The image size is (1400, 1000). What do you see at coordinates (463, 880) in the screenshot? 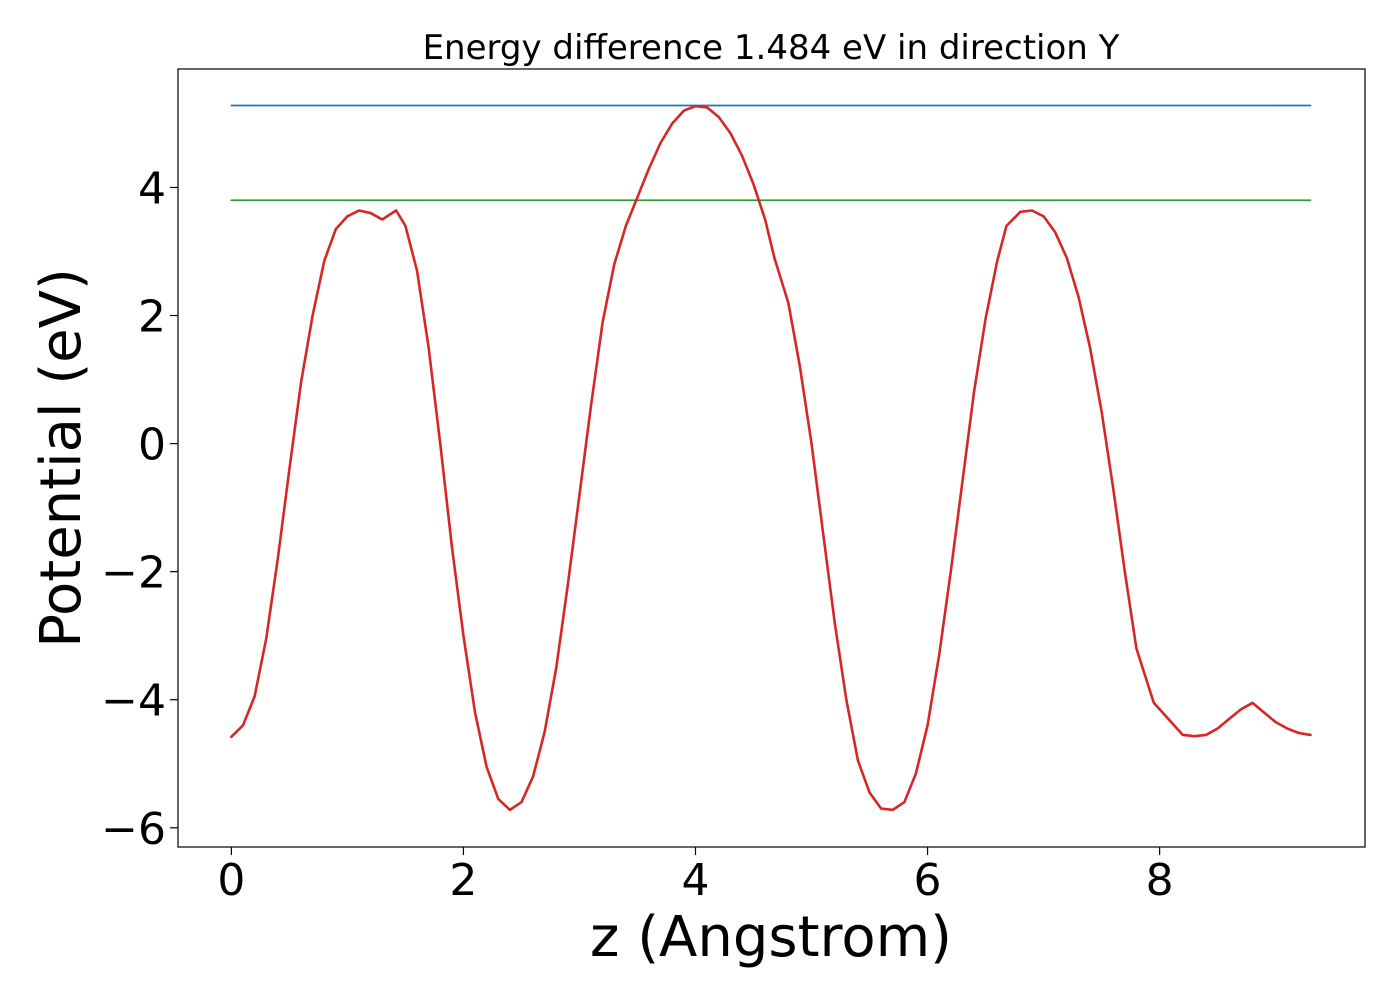
I see `x-tick-label: 2` at bounding box center [463, 880].